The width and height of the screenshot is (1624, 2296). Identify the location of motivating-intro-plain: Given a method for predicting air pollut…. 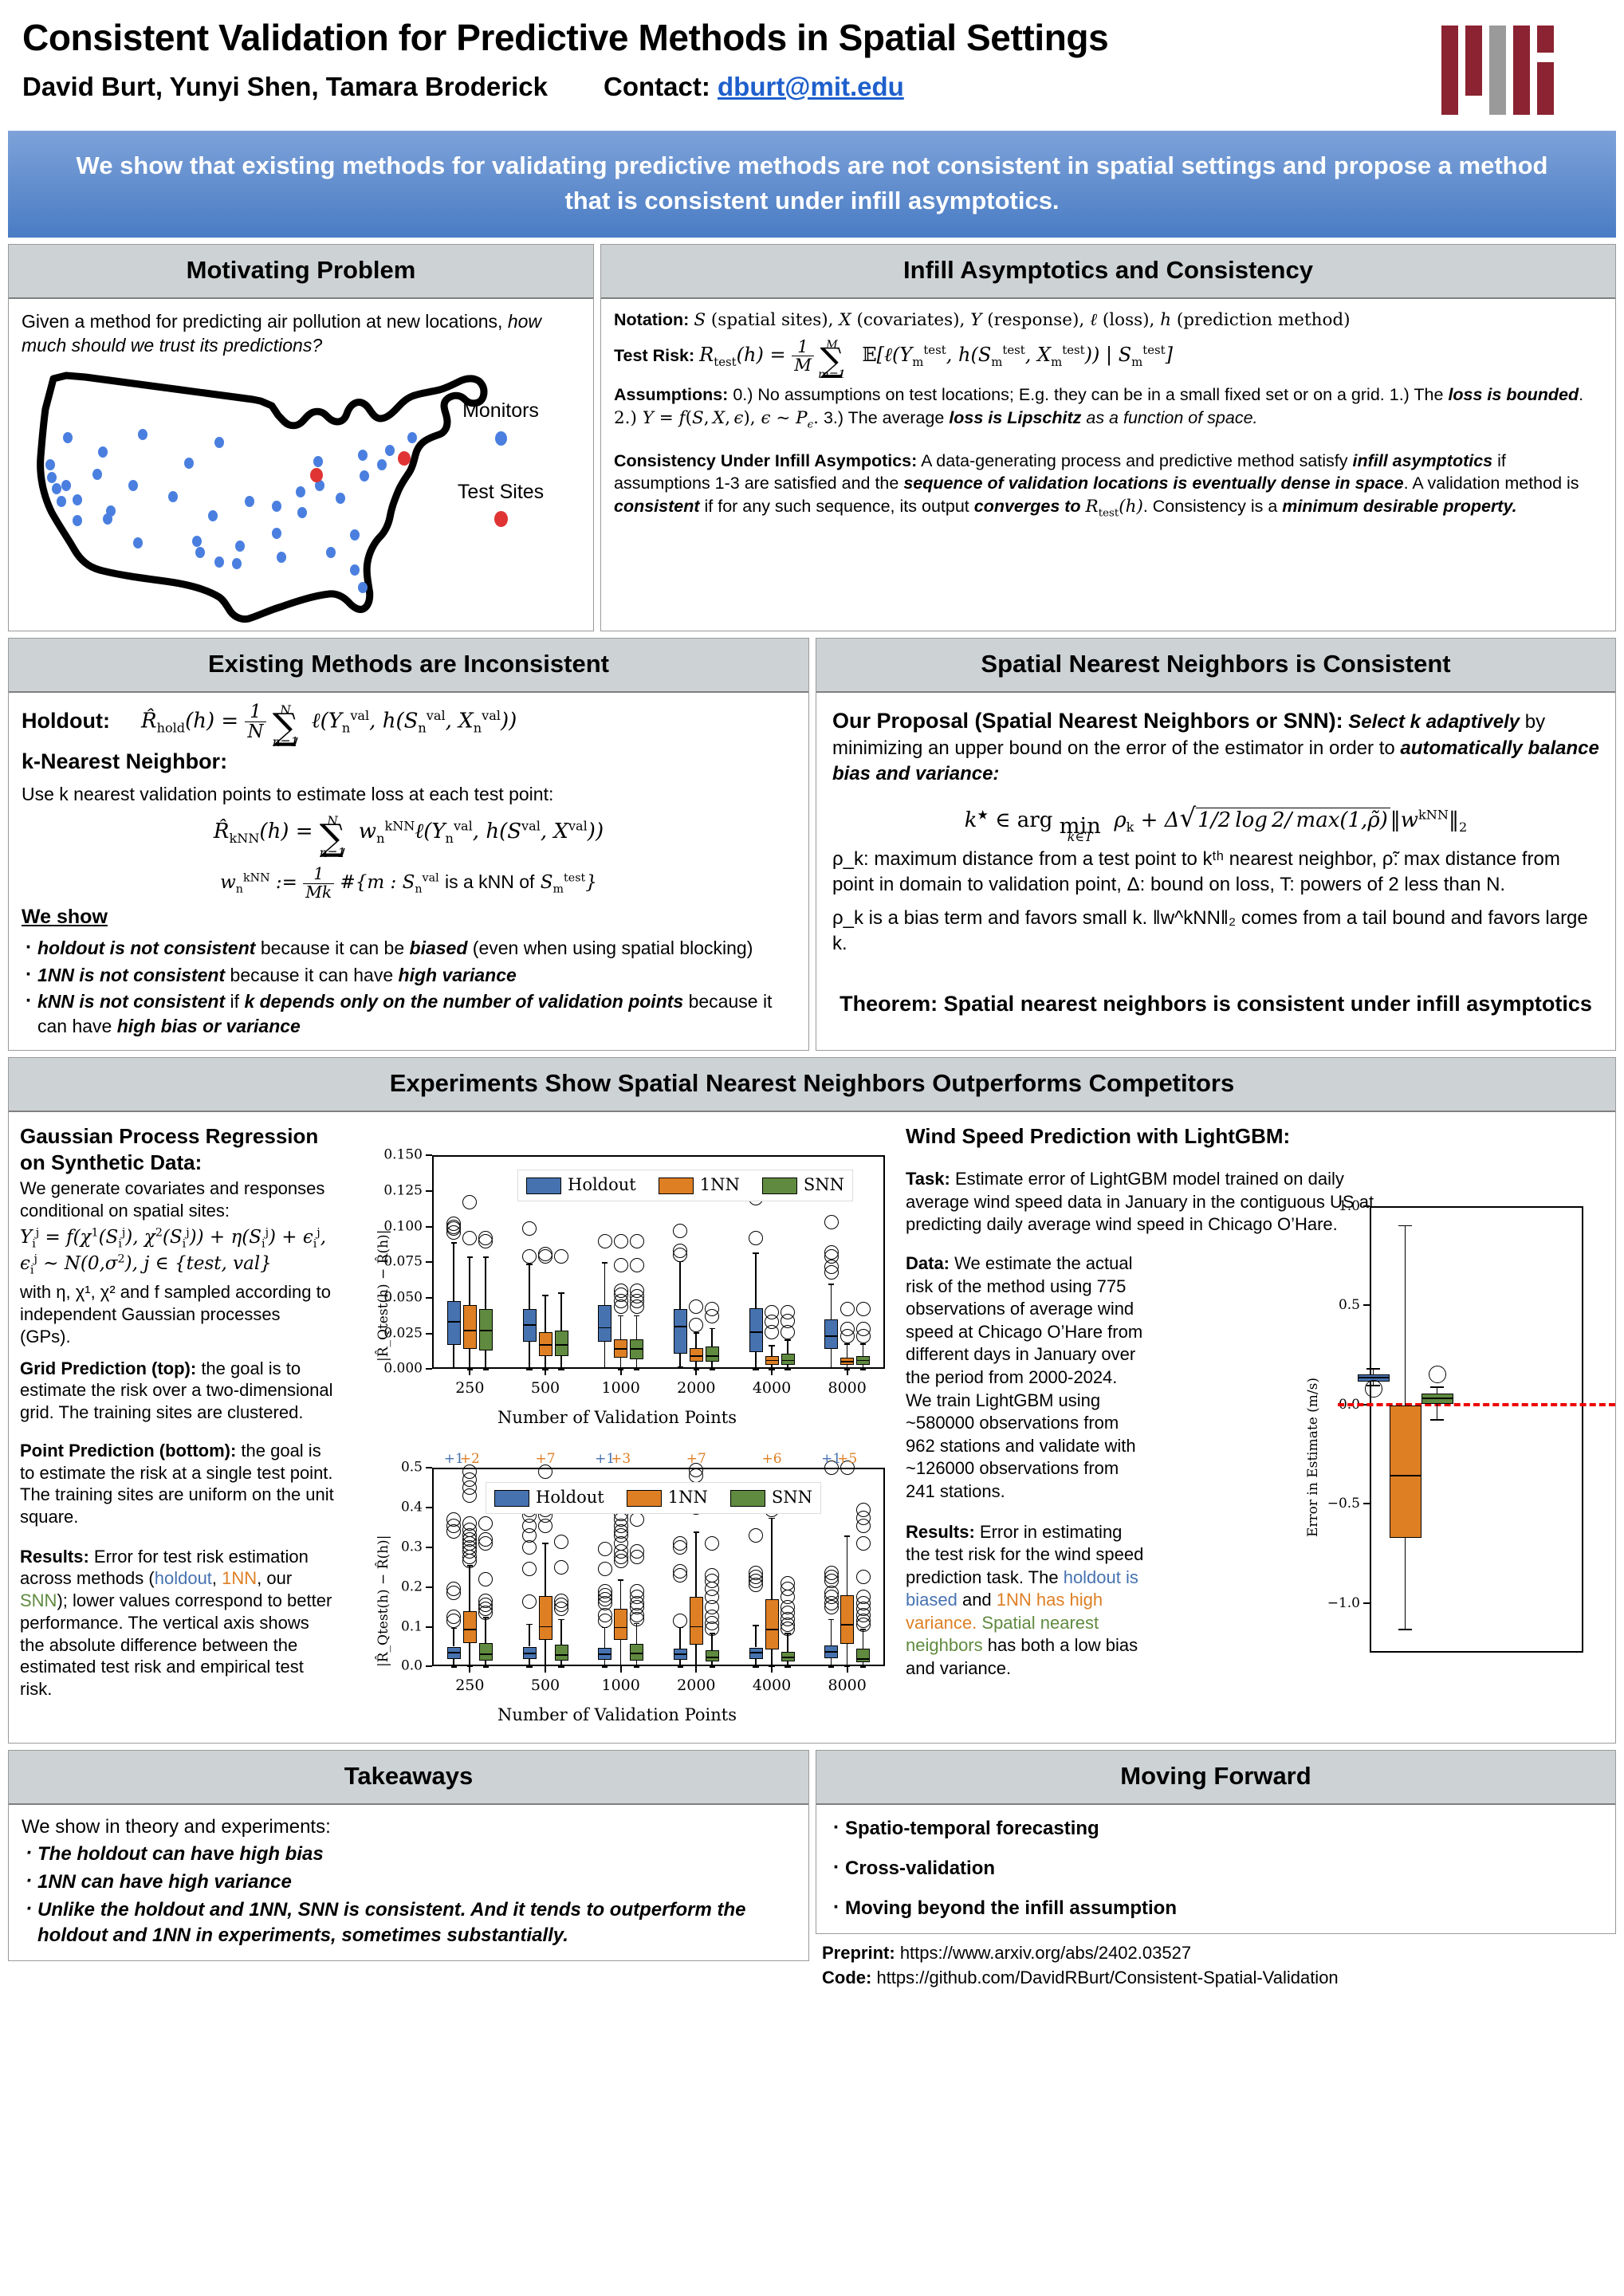
(265, 321).